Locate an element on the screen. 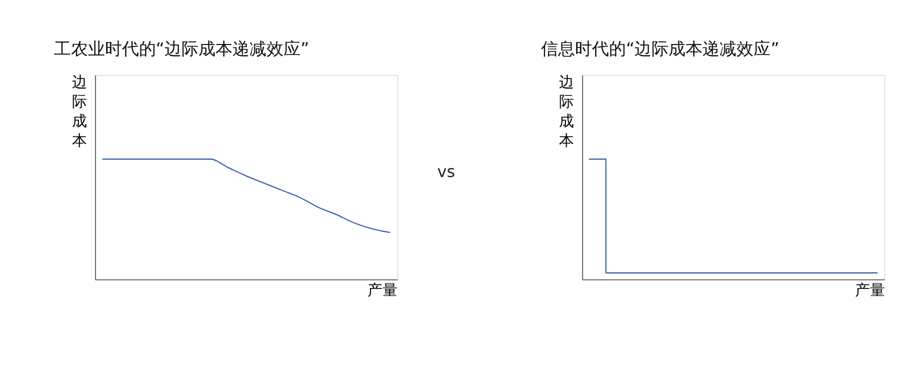 The height and width of the screenshot is (369, 903). chart-title: 工农业时代的“边际成本递减效应” is located at coordinates (182, 48).